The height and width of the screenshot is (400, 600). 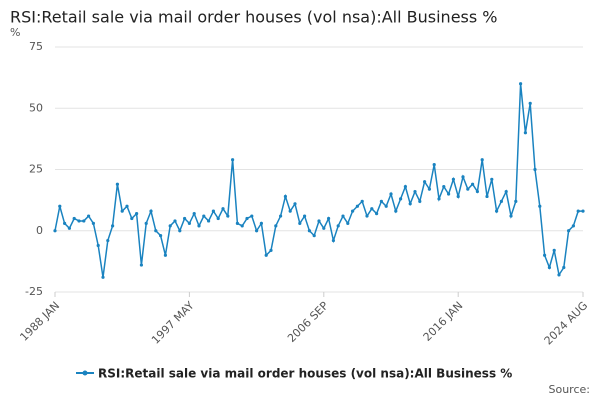 I want to click on y-tick-label: -25, so click(x=34, y=291).